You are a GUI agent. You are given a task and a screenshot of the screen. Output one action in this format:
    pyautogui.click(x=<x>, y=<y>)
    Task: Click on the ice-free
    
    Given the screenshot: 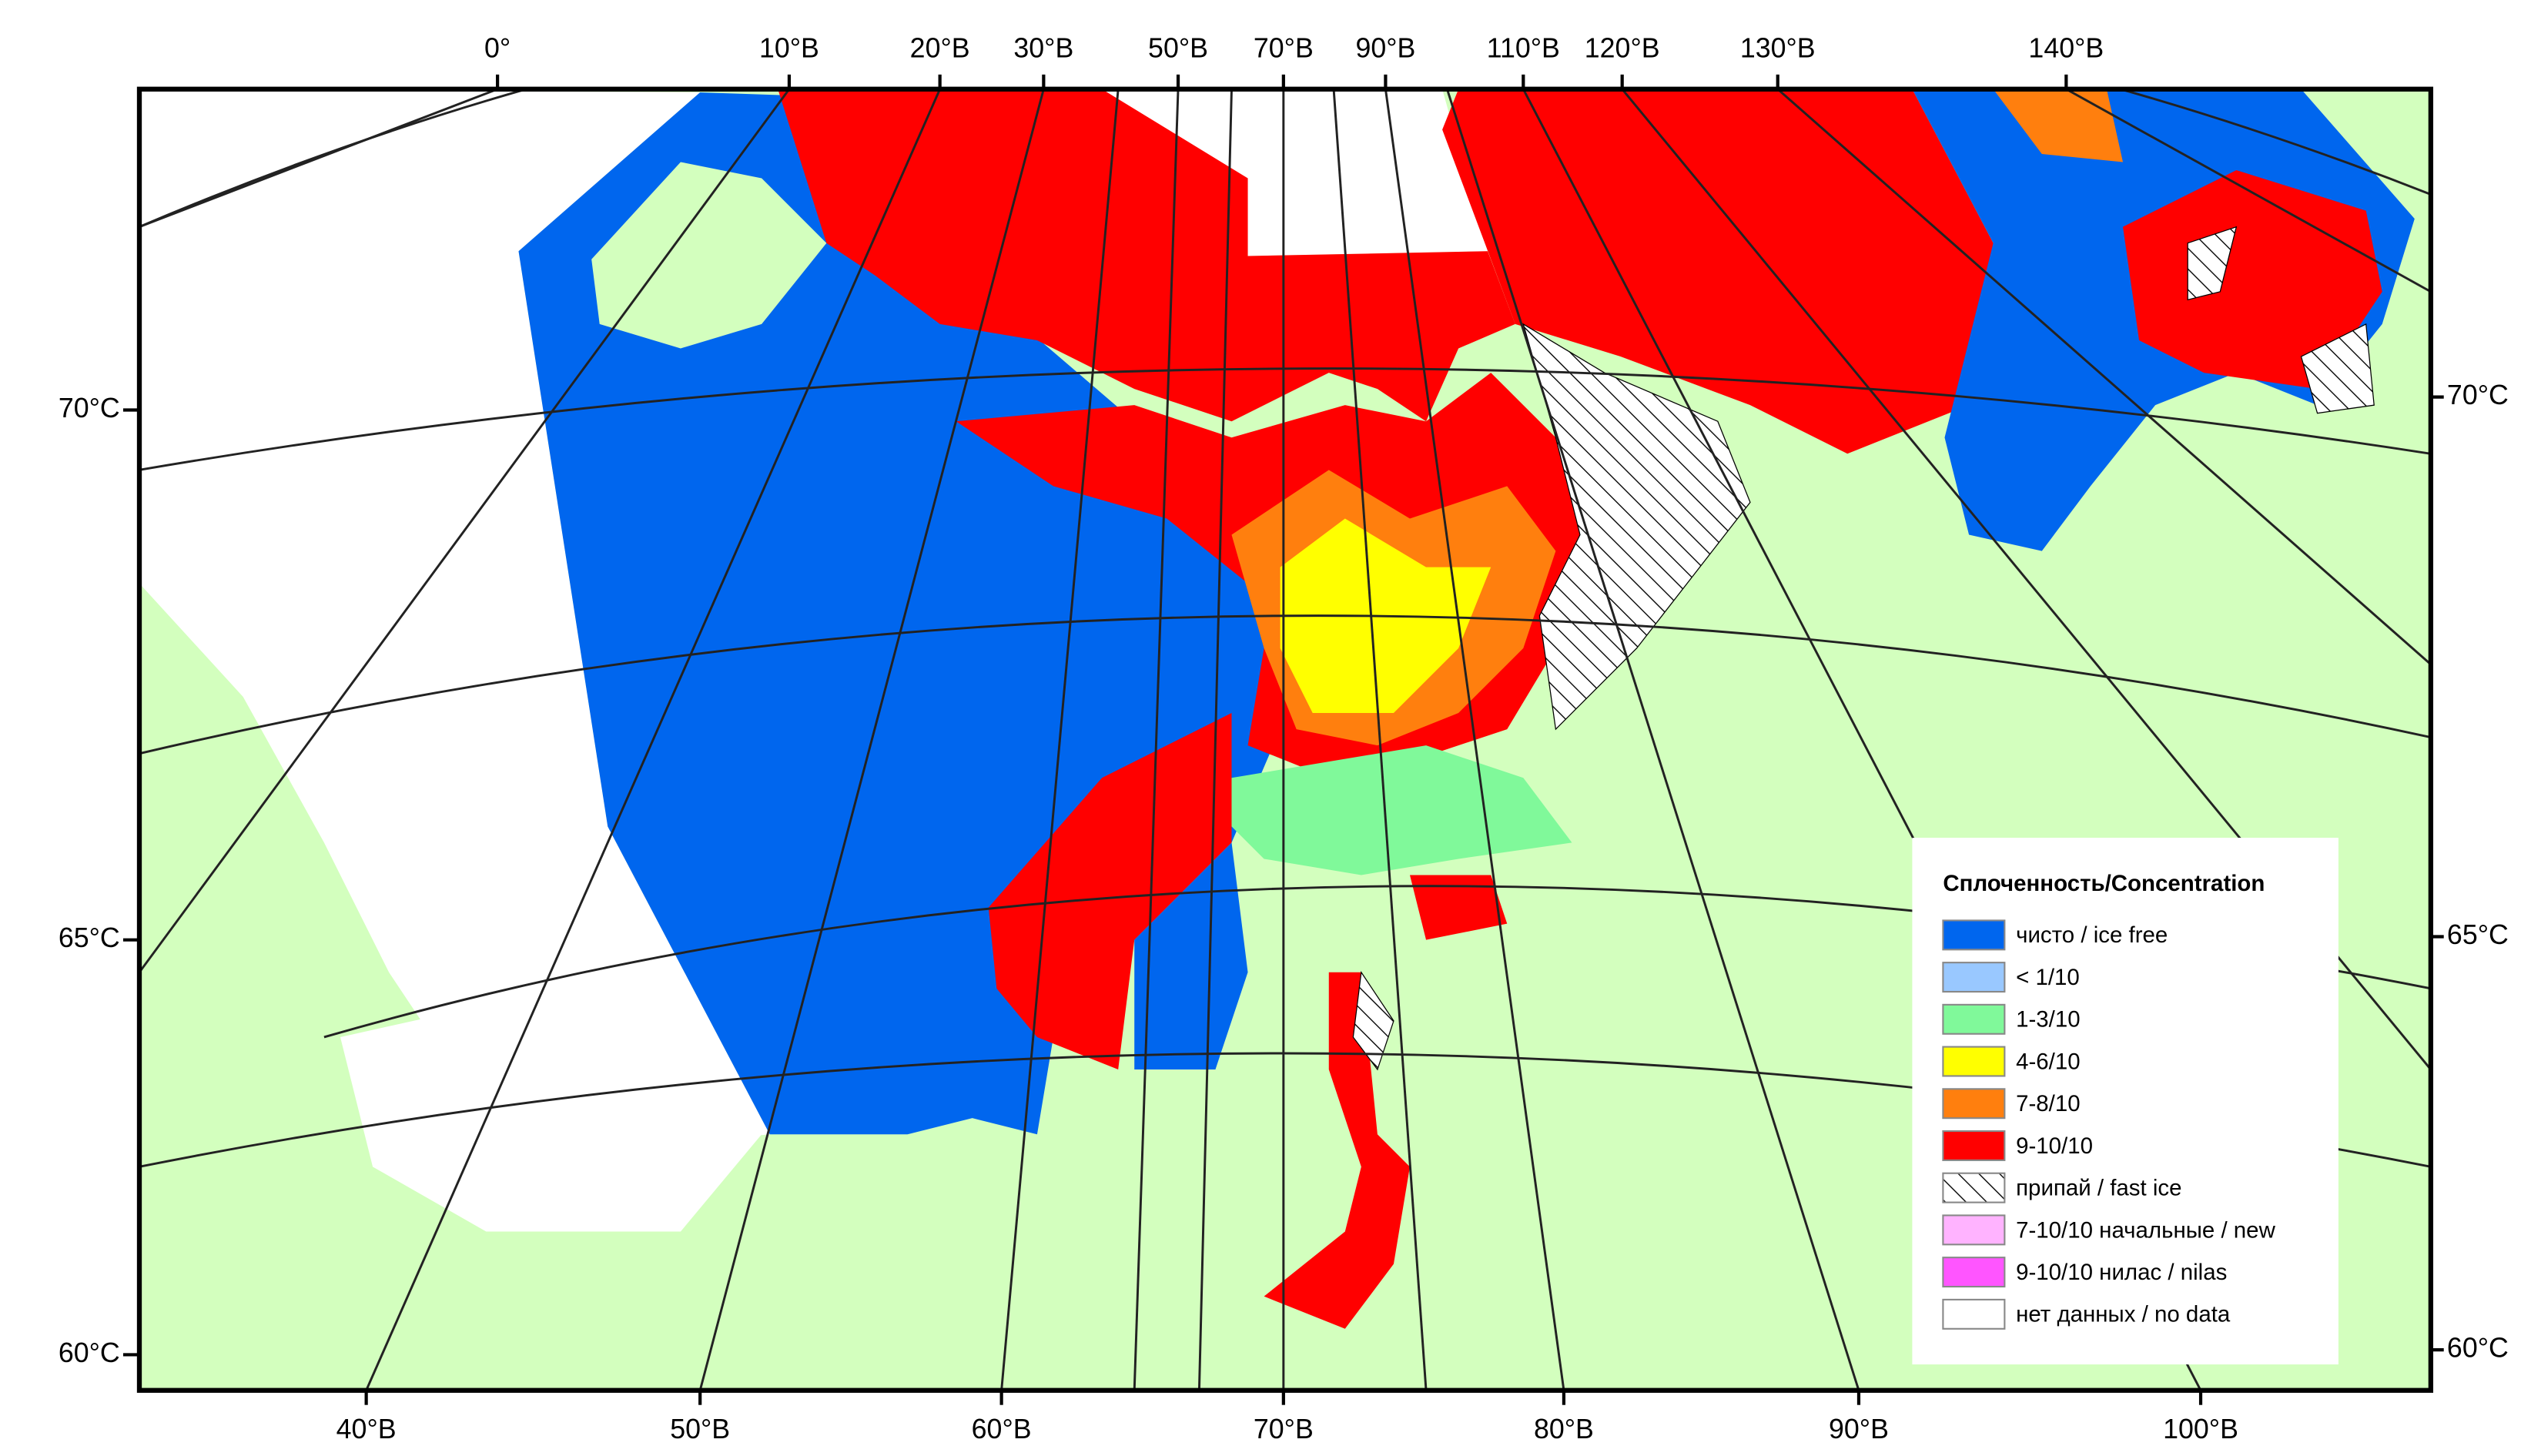 What is the action you would take?
    pyautogui.click(x=1191, y=956)
    